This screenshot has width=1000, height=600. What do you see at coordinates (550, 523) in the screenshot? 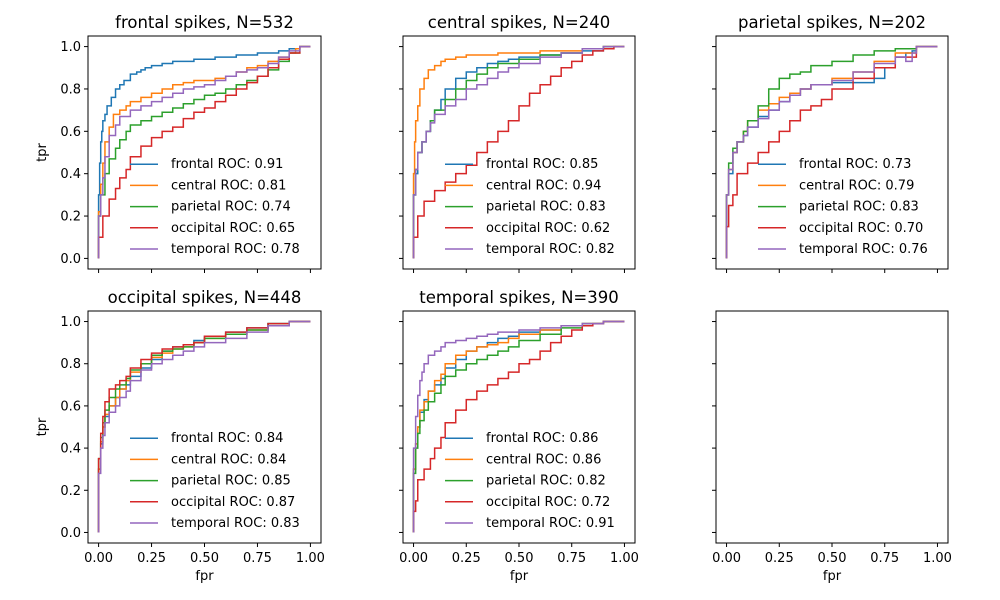
I see `legend-entry-temporal: temporal ROC: 0.91` at bounding box center [550, 523].